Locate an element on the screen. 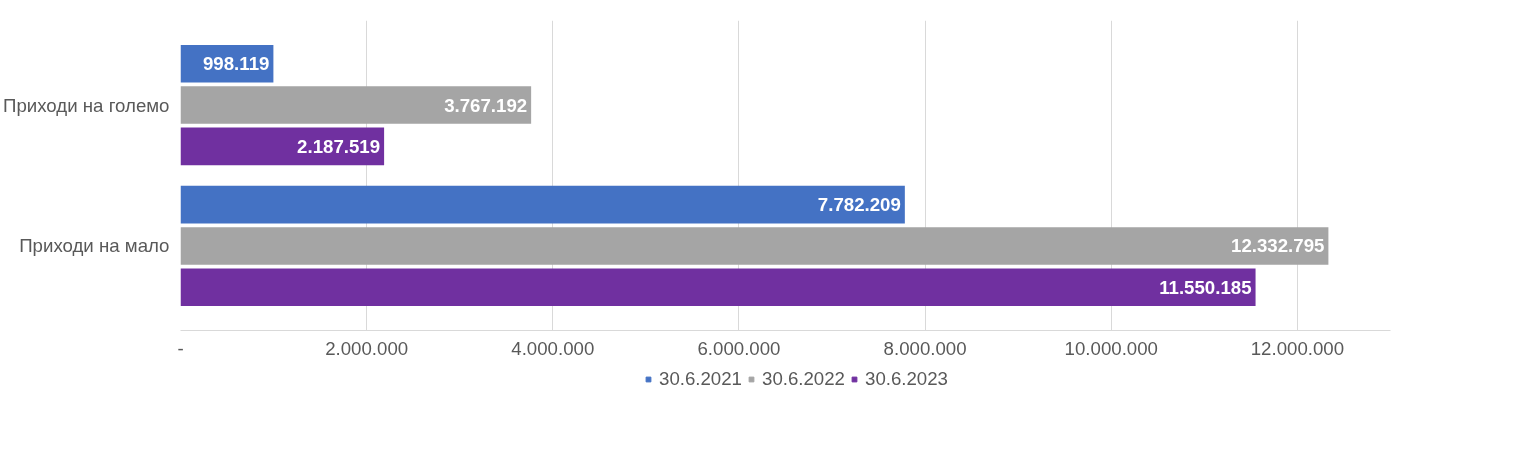  legend-label: 30.6.2021 is located at coordinates (700, 379).